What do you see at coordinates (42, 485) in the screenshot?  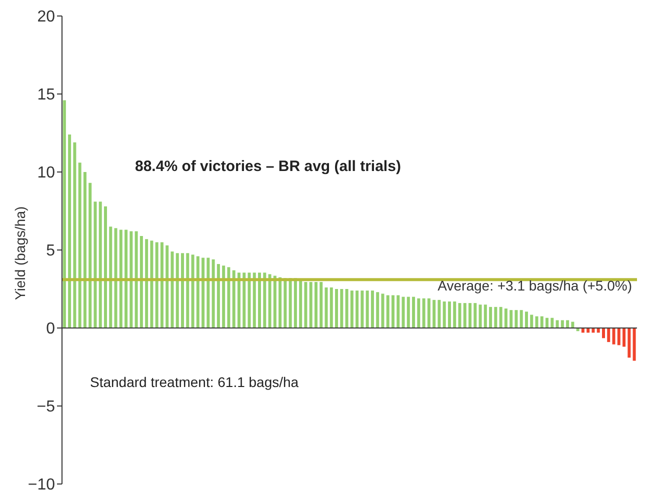 I see `y-tick-label: −10` at bounding box center [42, 485].